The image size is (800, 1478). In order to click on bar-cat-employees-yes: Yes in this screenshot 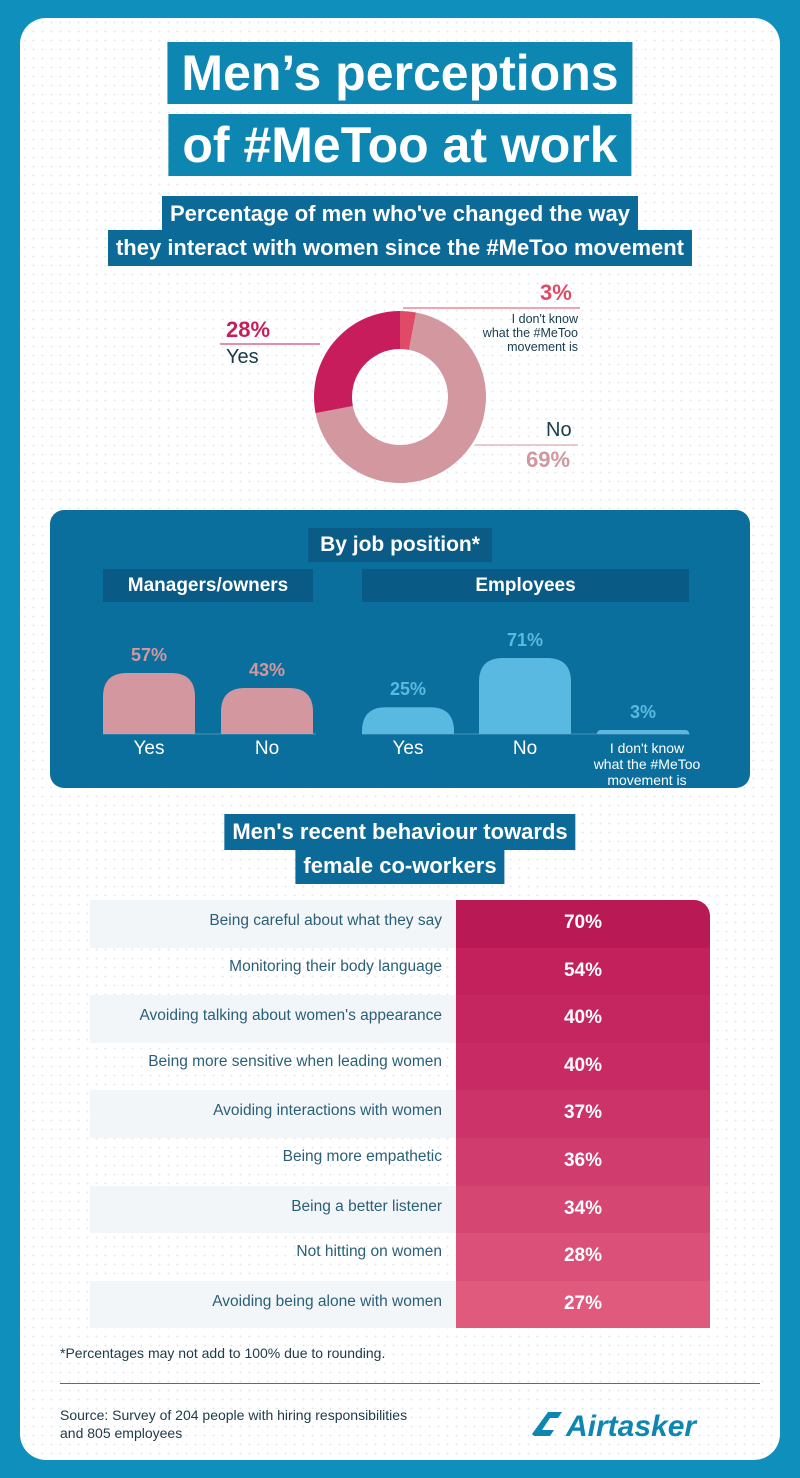, I will do `click(408, 748)`.